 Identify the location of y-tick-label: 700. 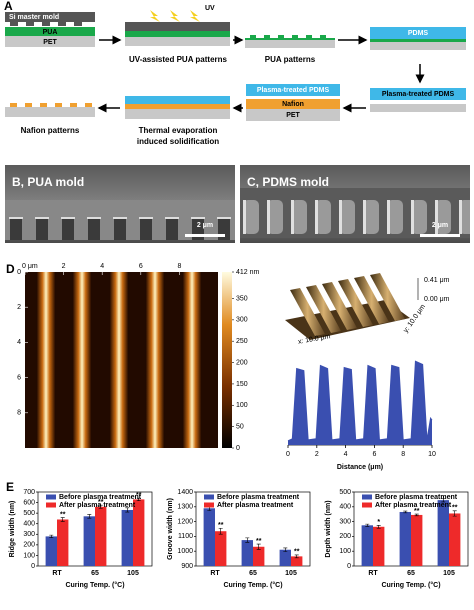
(29, 492).